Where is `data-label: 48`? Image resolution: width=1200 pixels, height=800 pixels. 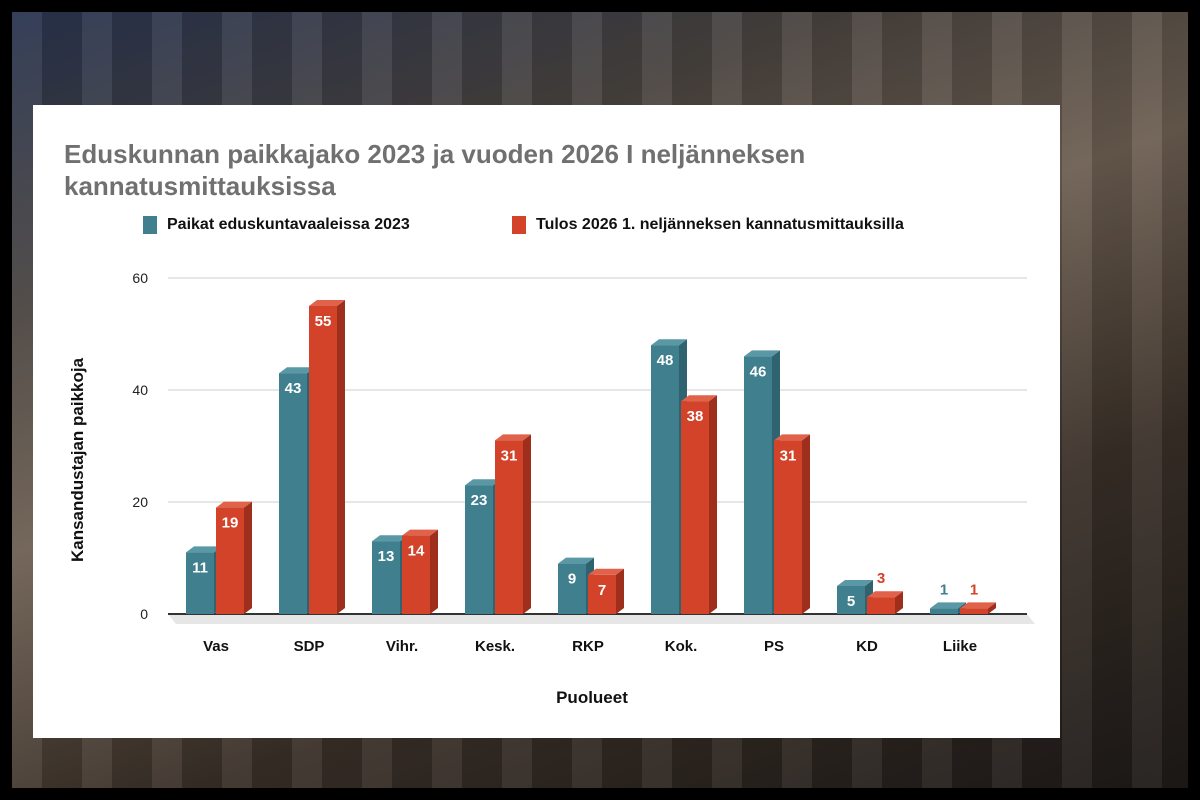
data-label: 48 is located at coordinates (665, 360).